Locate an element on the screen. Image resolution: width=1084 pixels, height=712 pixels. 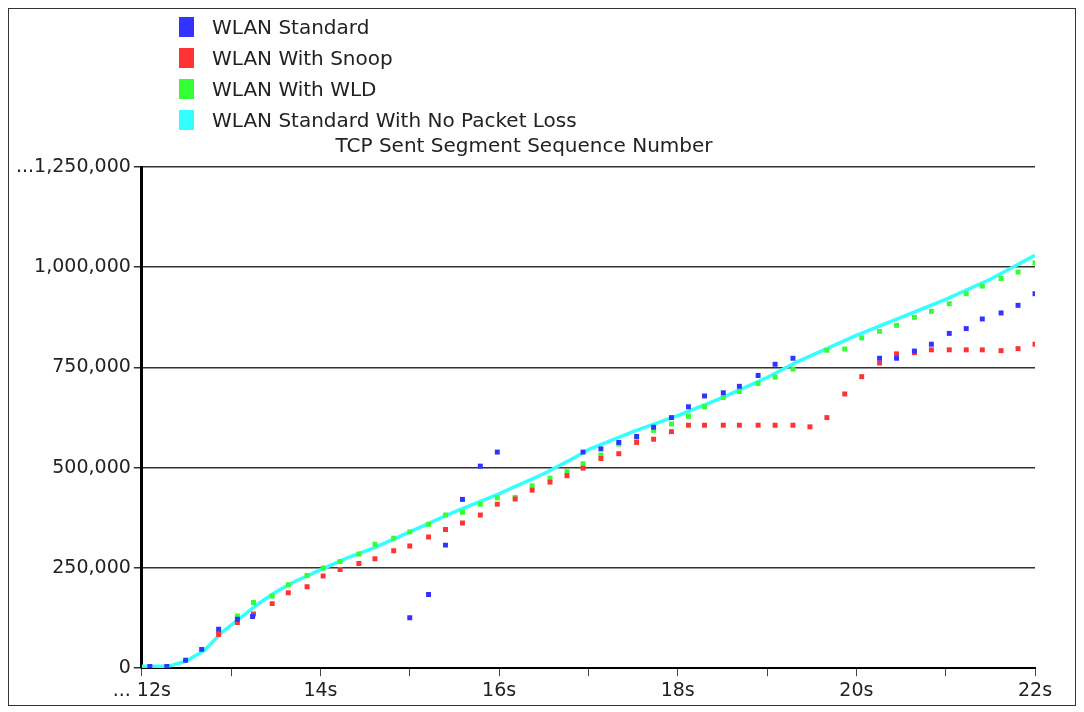
chart-title: TCP Sent Segment Sequence Number is located at coordinates (524, 145).